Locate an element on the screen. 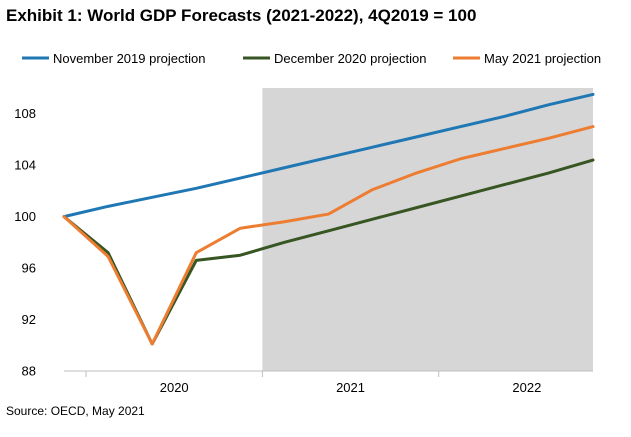 This screenshot has height=437, width=631. x-tick-label: 2022 is located at coordinates (526, 387).